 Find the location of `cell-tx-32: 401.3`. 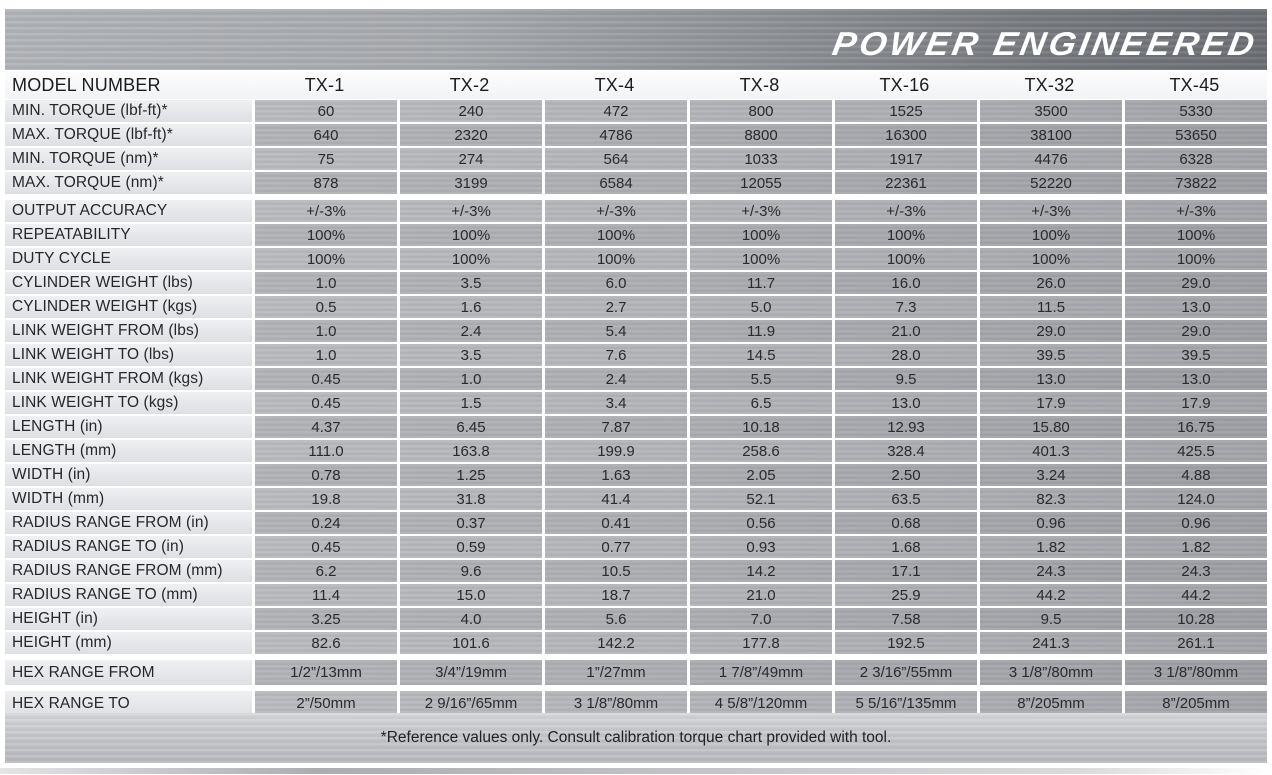

cell-tx-32: 401.3 is located at coordinates (1049, 451).